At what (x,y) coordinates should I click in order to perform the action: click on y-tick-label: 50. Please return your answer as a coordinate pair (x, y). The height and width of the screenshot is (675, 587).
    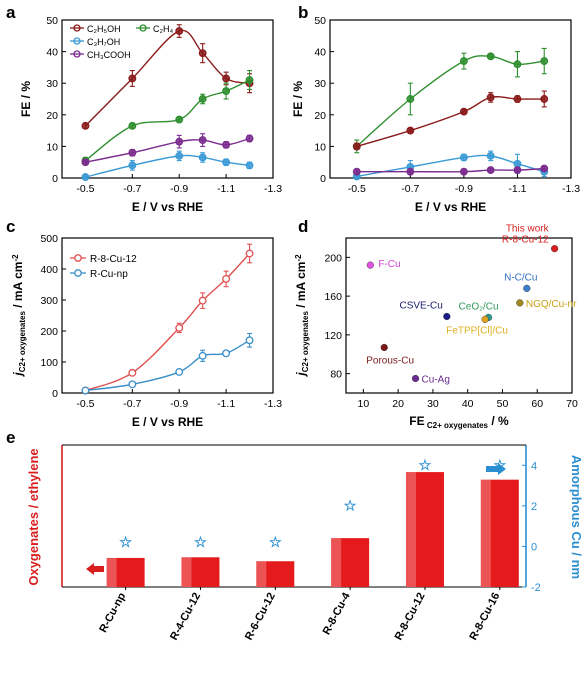
    Looking at the image, I should click on (52, 21).